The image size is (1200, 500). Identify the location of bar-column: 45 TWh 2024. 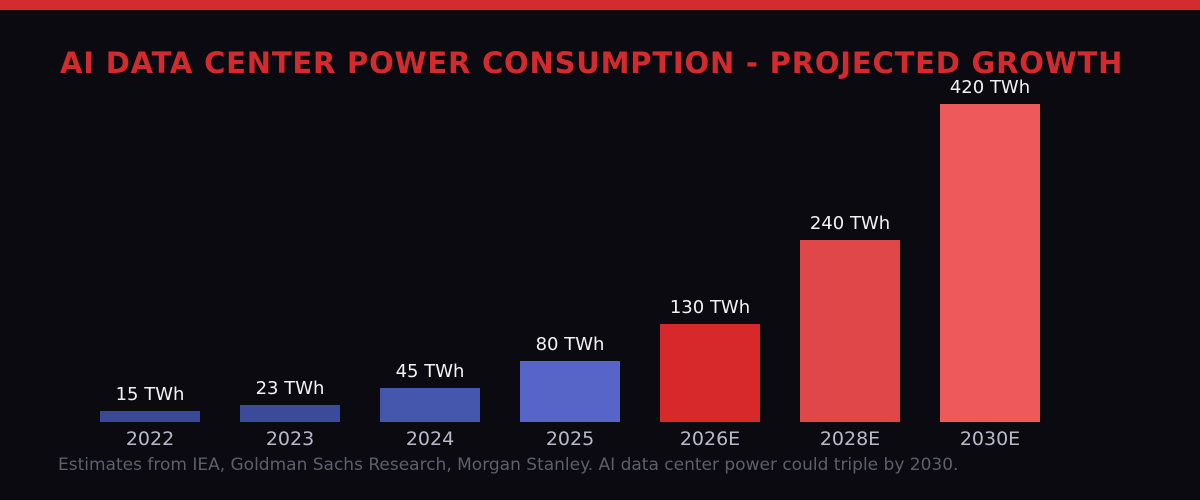
(430, 405).